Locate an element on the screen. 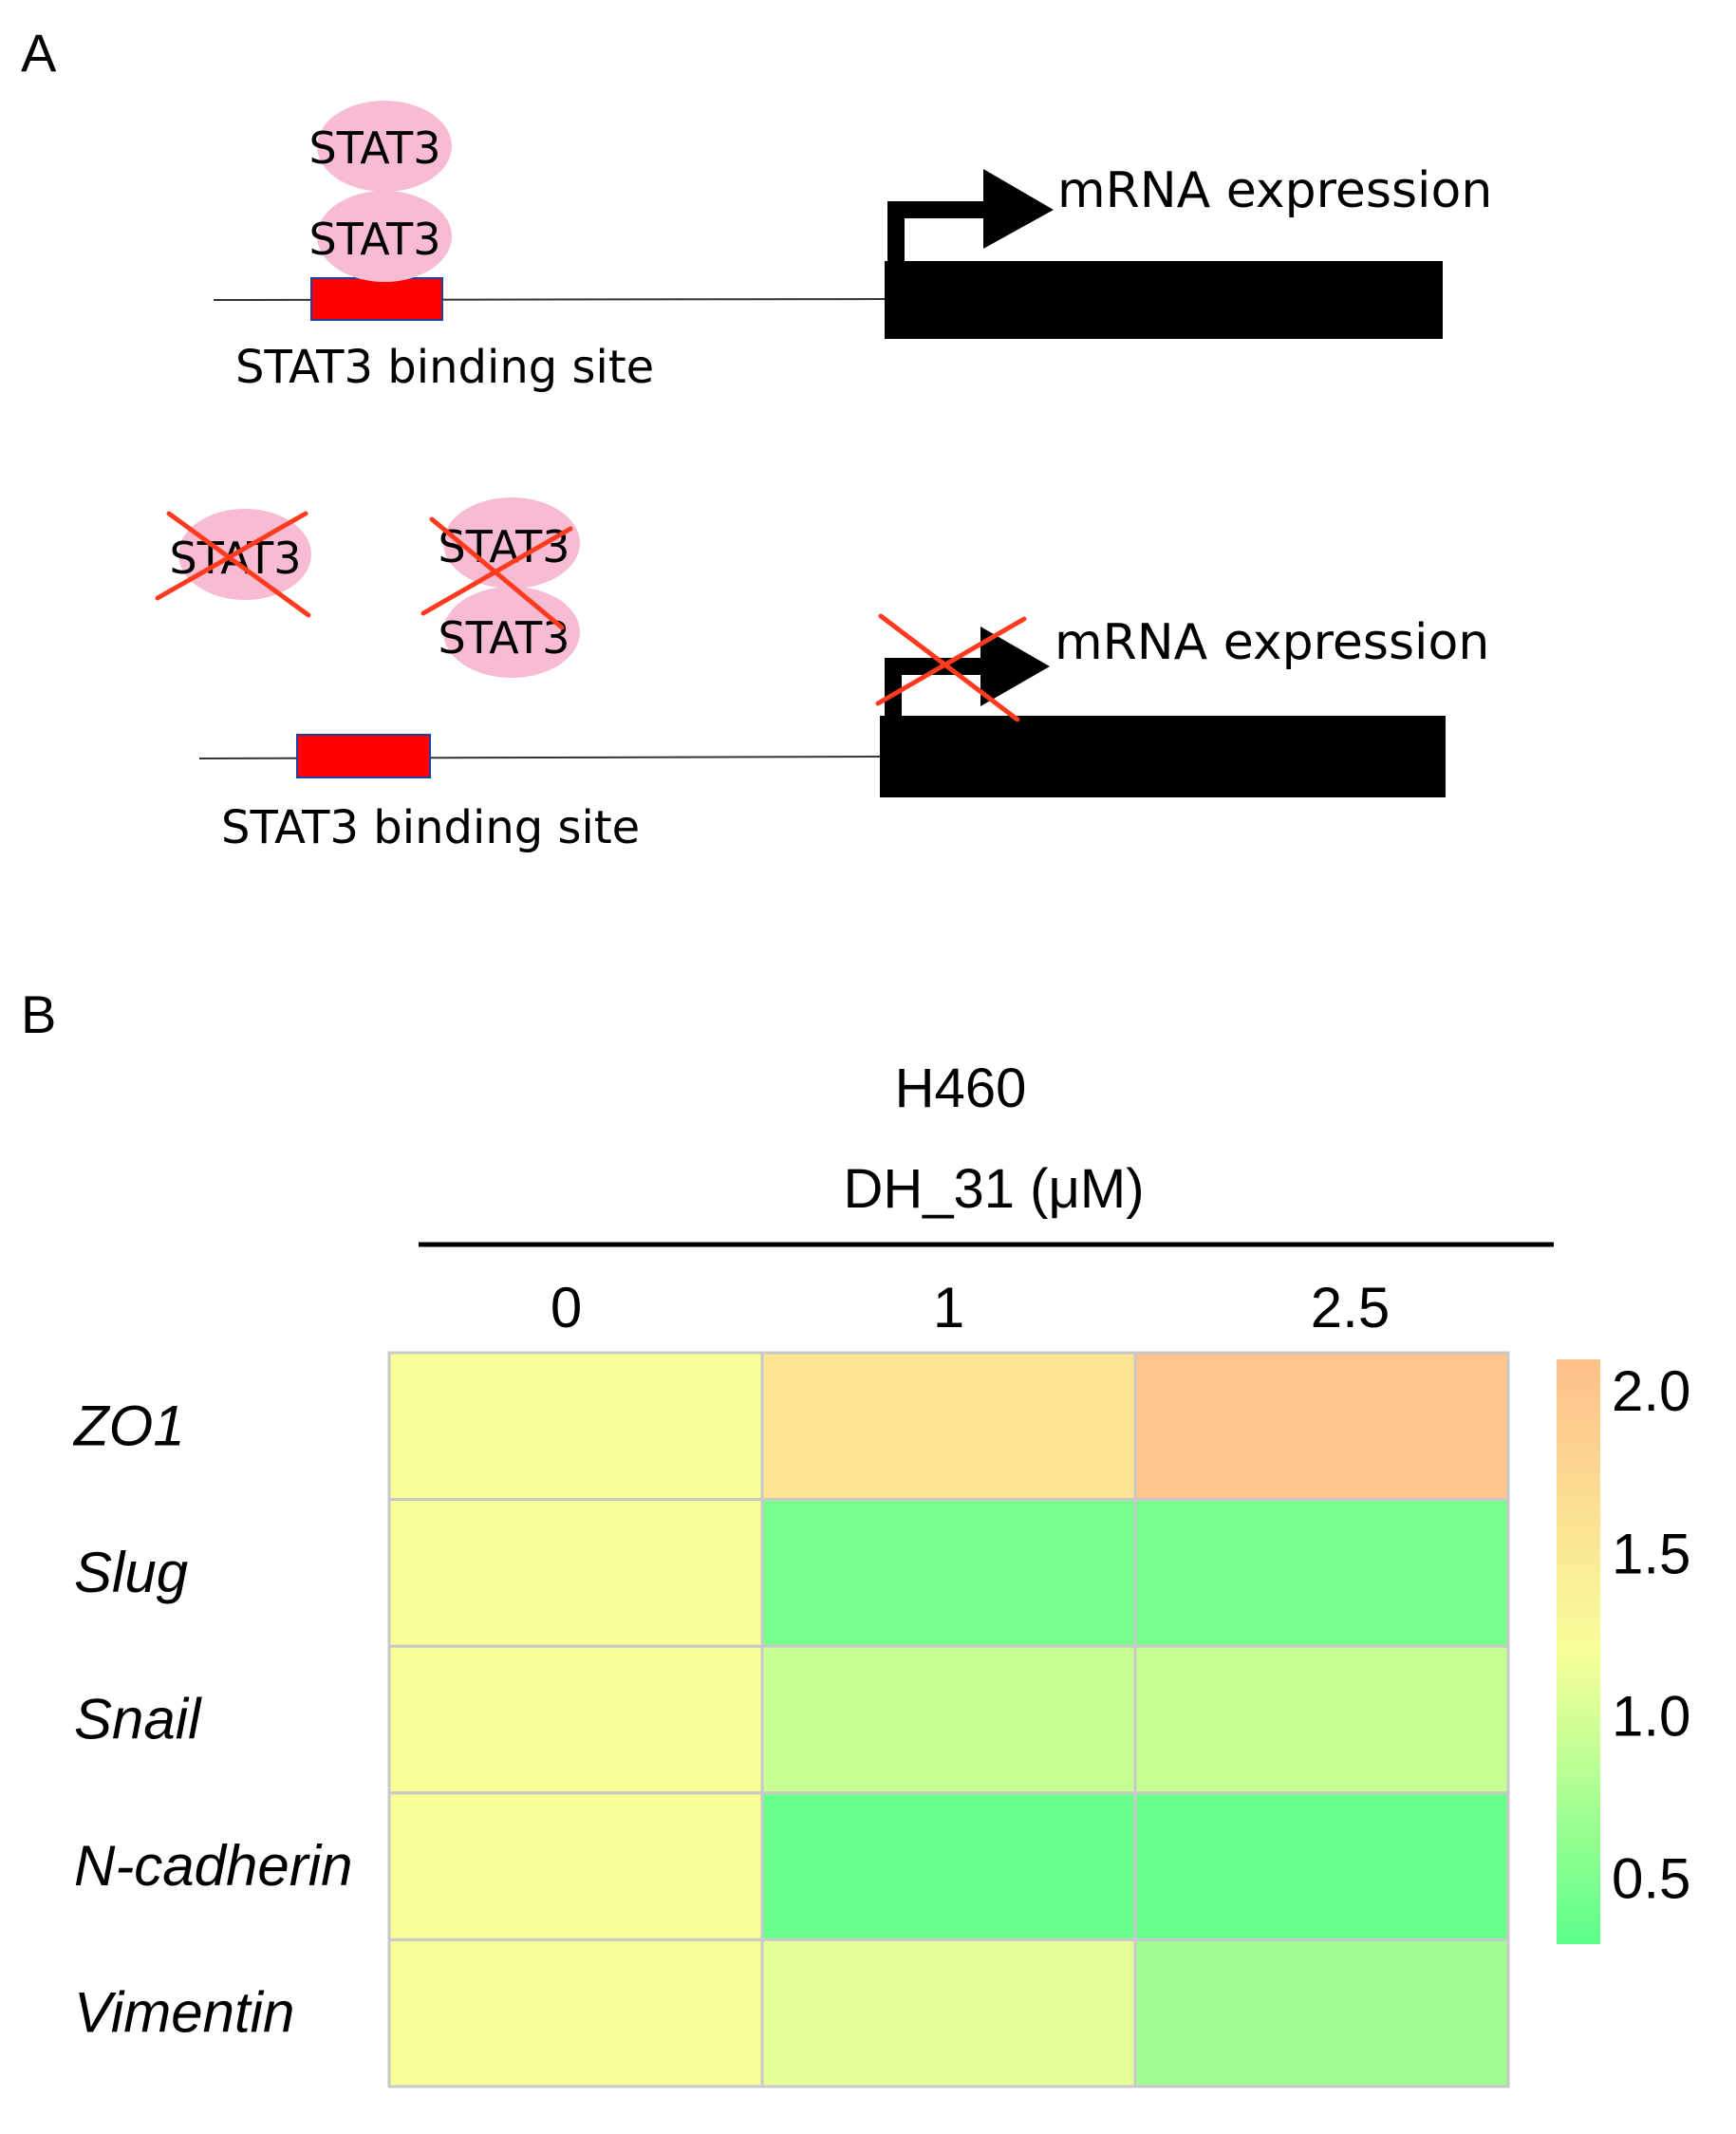 This screenshot has width=1736, height=2134. gene-body-block is located at coordinates (1164, 300).